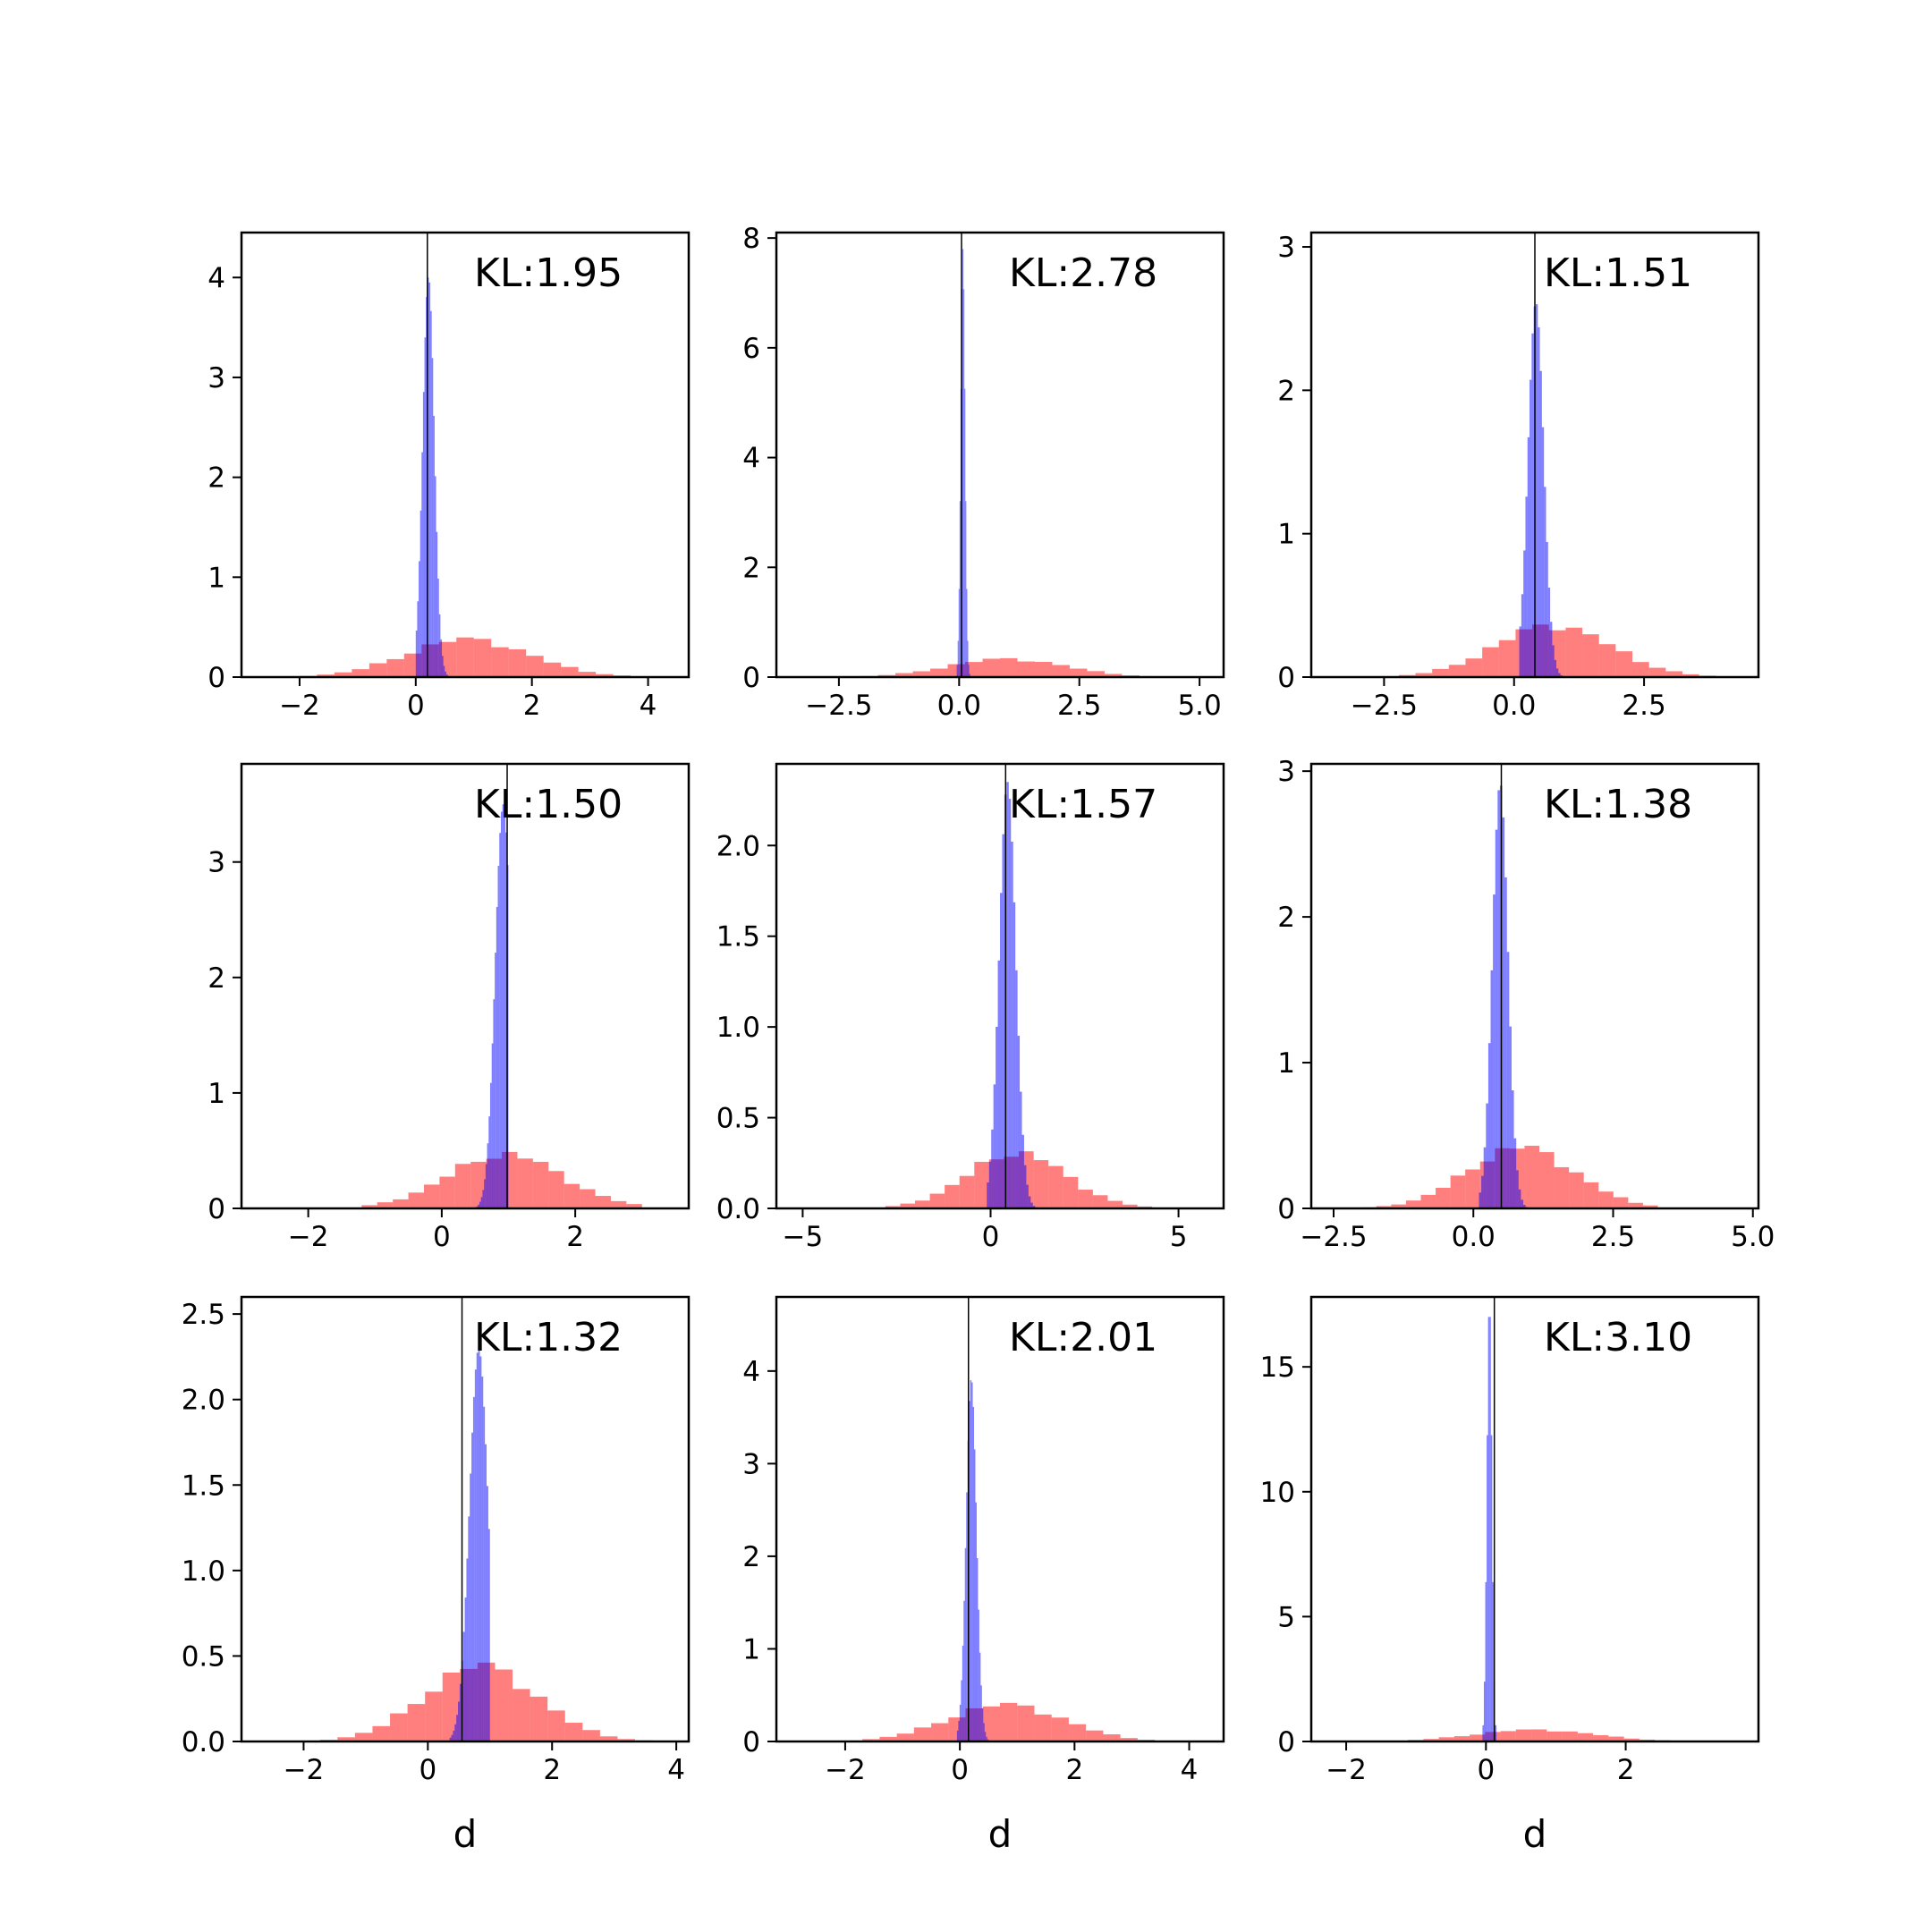 The image size is (1932, 1932). Describe the element at coordinates (738, 1209) in the screenshot. I see `y-tick-label: 0.0` at that location.